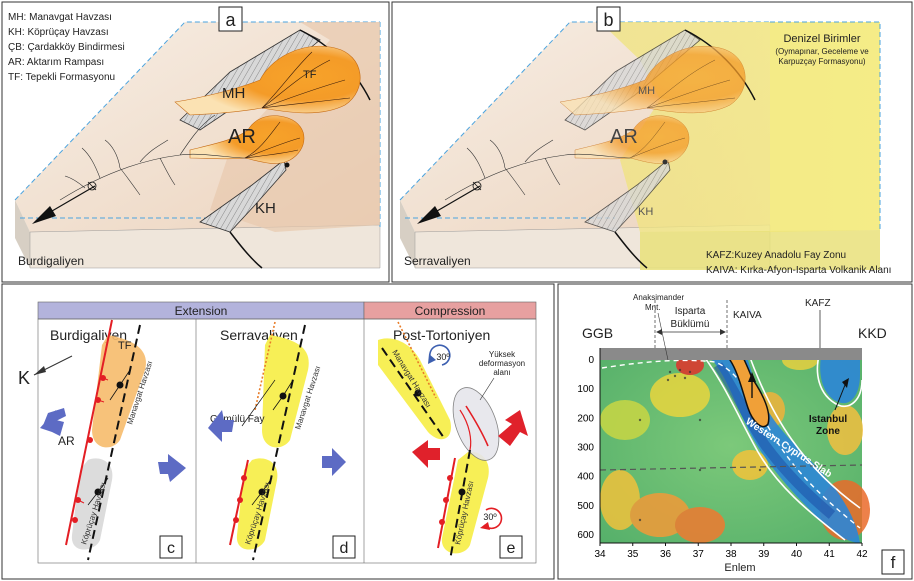 The height and width of the screenshot is (581, 914). Describe the element at coordinates (426, 454) in the screenshot. I see `compression-arrow-left` at that location.